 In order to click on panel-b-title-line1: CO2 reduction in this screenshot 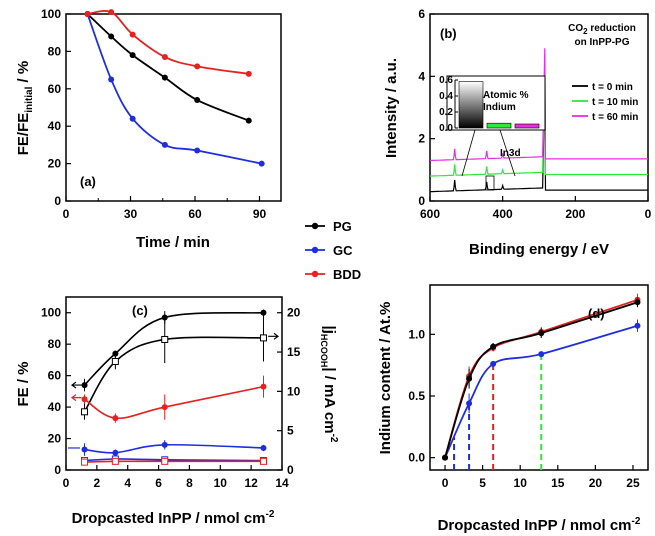, I will do `click(602, 29)`.